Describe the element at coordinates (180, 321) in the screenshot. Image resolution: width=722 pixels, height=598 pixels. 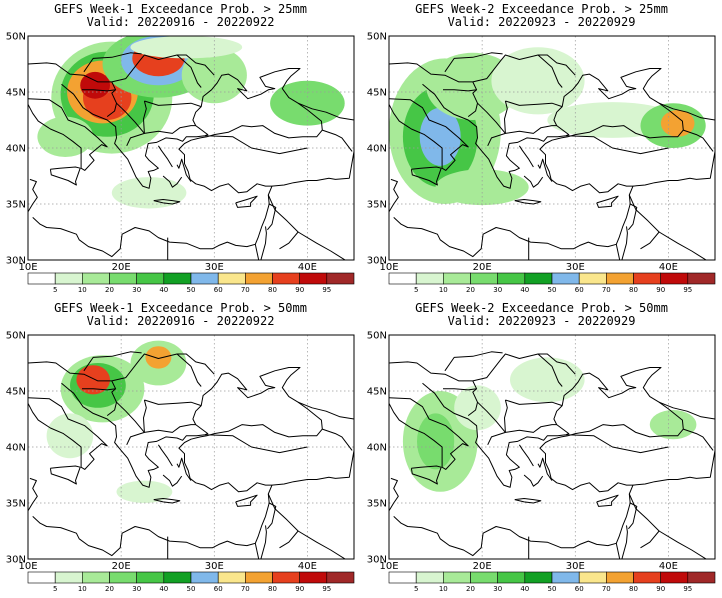
I see `map-valid-dates: Valid: 20220916 - 20220922` at that location.